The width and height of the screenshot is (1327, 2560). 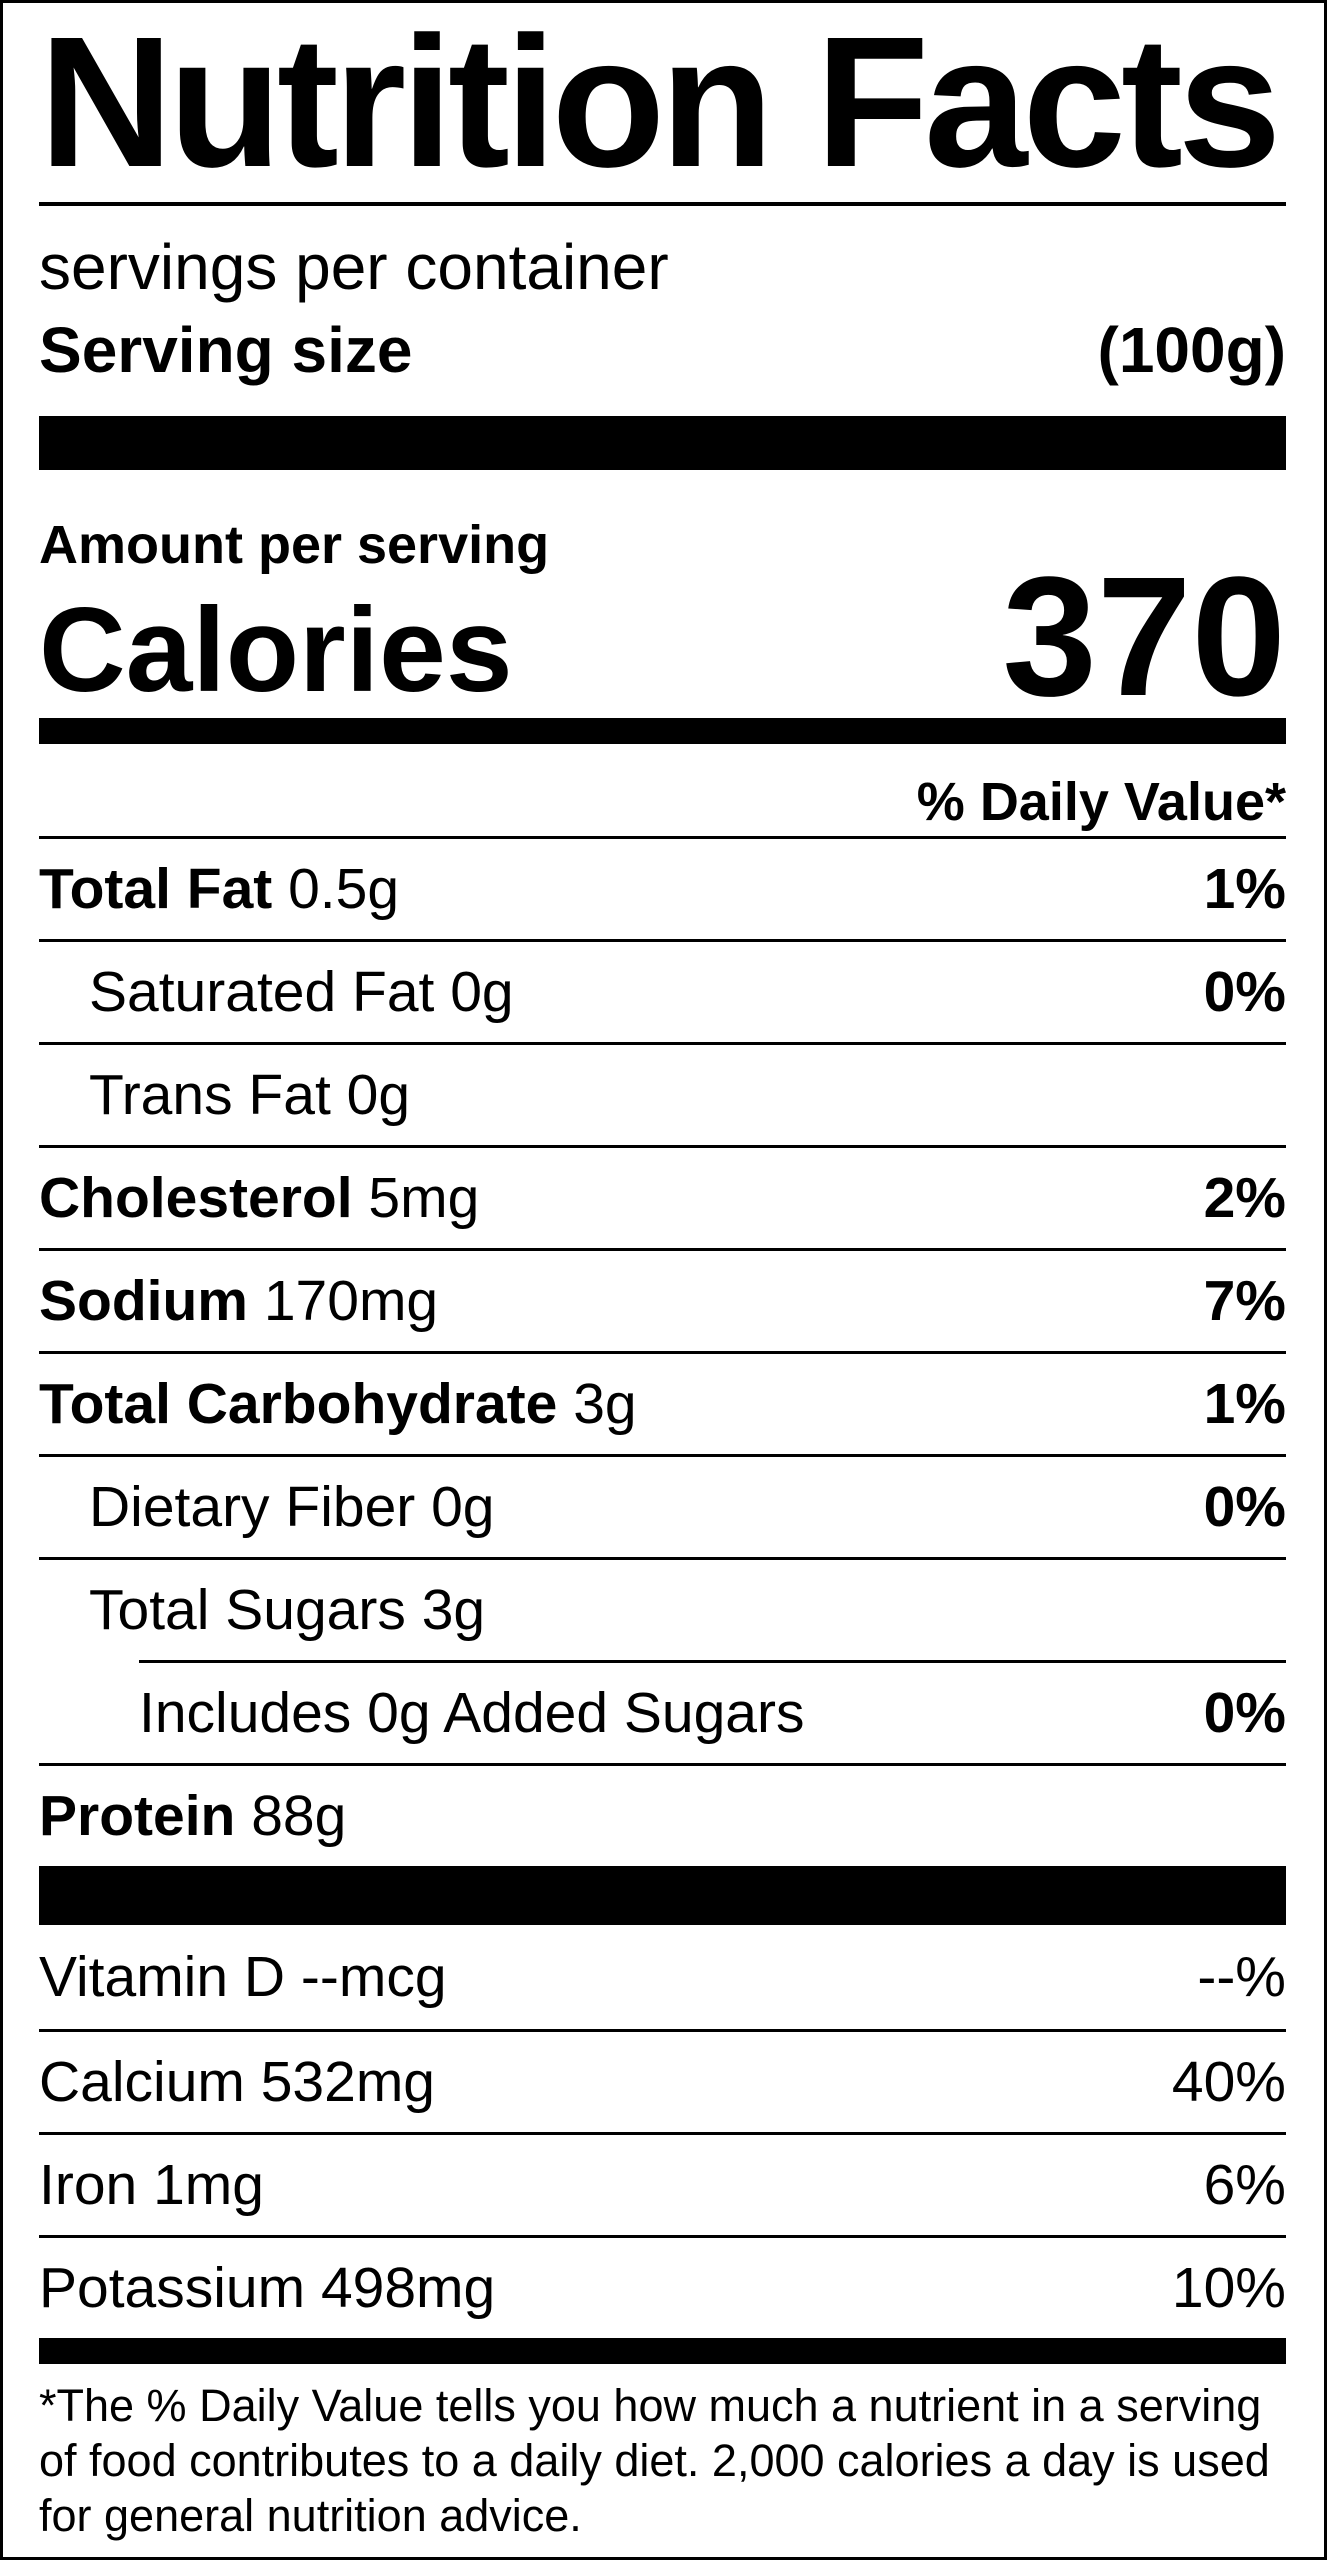 What do you see at coordinates (262, 992) in the screenshot?
I see `nutrient-name: Saturated Fat` at bounding box center [262, 992].